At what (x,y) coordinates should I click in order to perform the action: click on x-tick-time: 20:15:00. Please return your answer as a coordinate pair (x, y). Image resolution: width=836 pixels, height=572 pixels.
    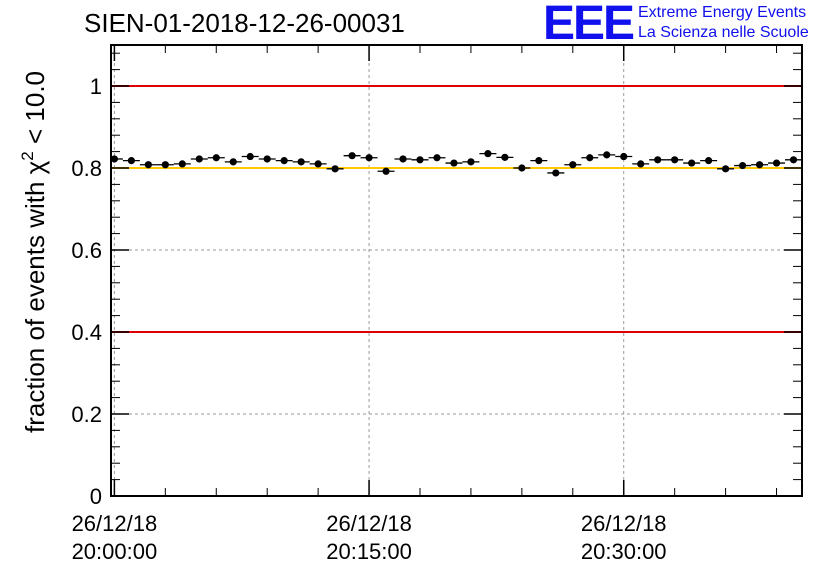
    Looking at the image, I should click on (369, 551).